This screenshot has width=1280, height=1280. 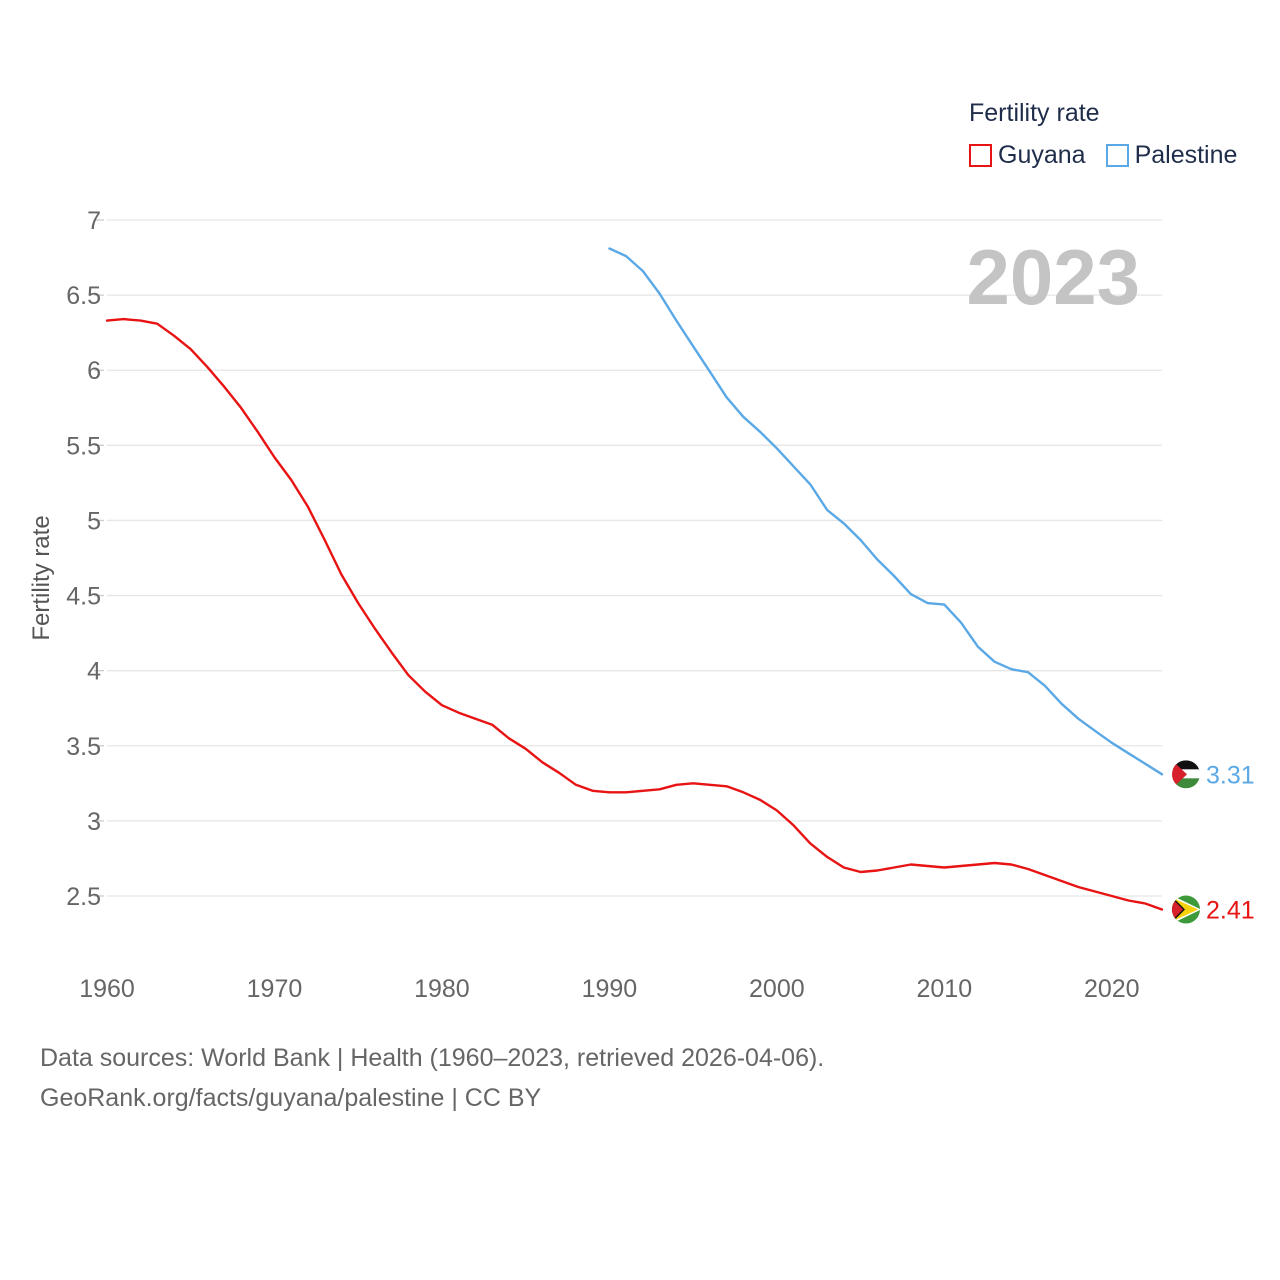 I want to click on ytick-label: 7, so click(x=94, y=221).